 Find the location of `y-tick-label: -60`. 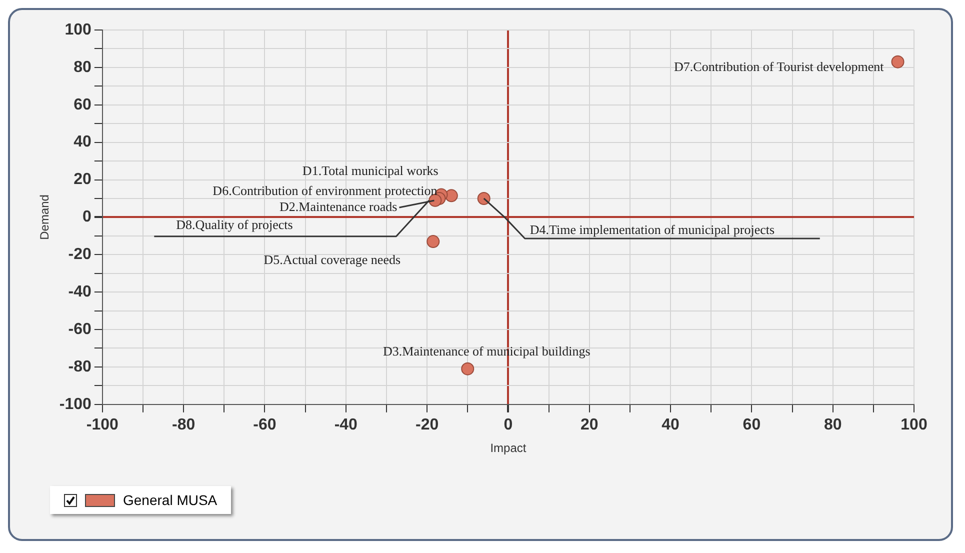

y-tick-label: -60 is located at coordinates (80, 329).